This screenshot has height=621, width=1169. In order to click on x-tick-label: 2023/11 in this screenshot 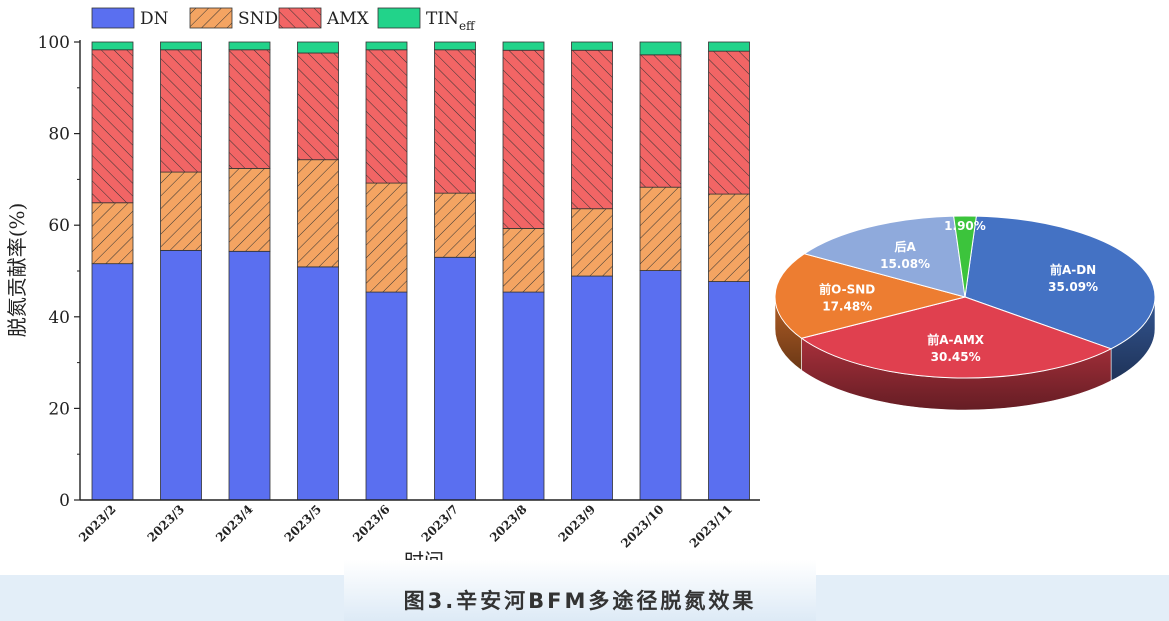, I will do `click(711, 526)`.